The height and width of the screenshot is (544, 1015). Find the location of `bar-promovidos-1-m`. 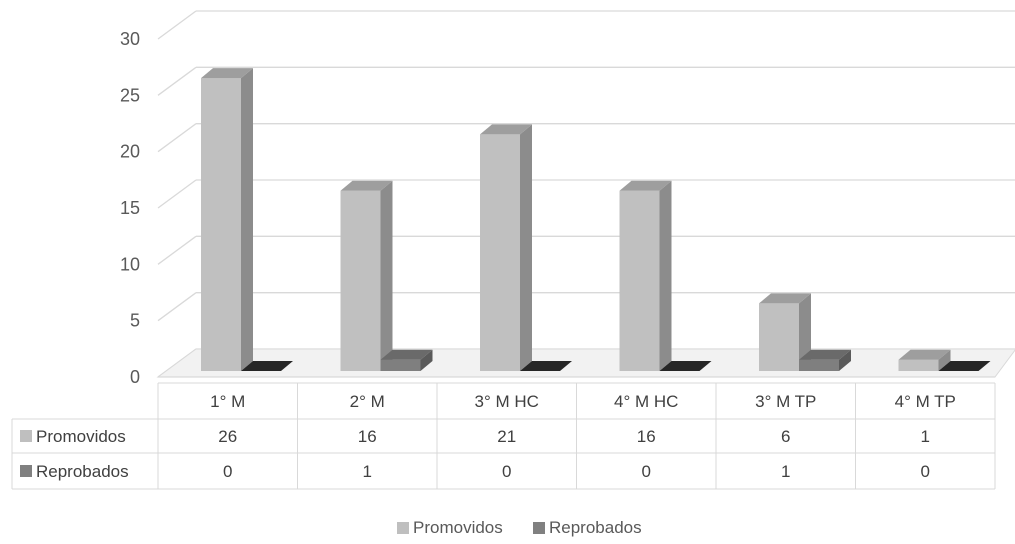

bar-promovidos-1-m is located at coordinates (227, 220).